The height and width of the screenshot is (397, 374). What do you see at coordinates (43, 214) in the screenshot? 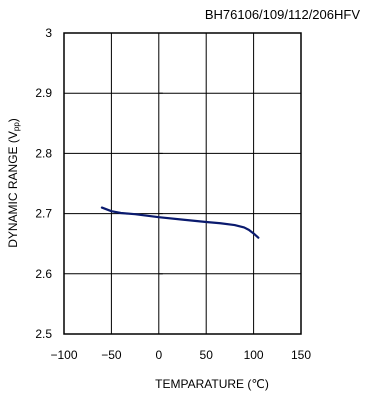
I see `y-tick-label-2: 2.7` at bounding box center [43, 214].